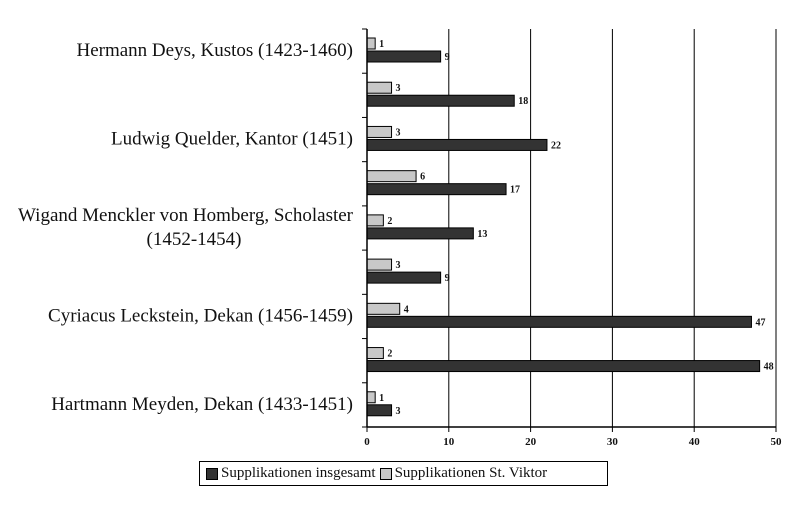 This screenshot has width=800, height=506. Describe the element at coordinates (385, 473) in the screenshot. I see `legend-swatch-st-viktor` at that location.